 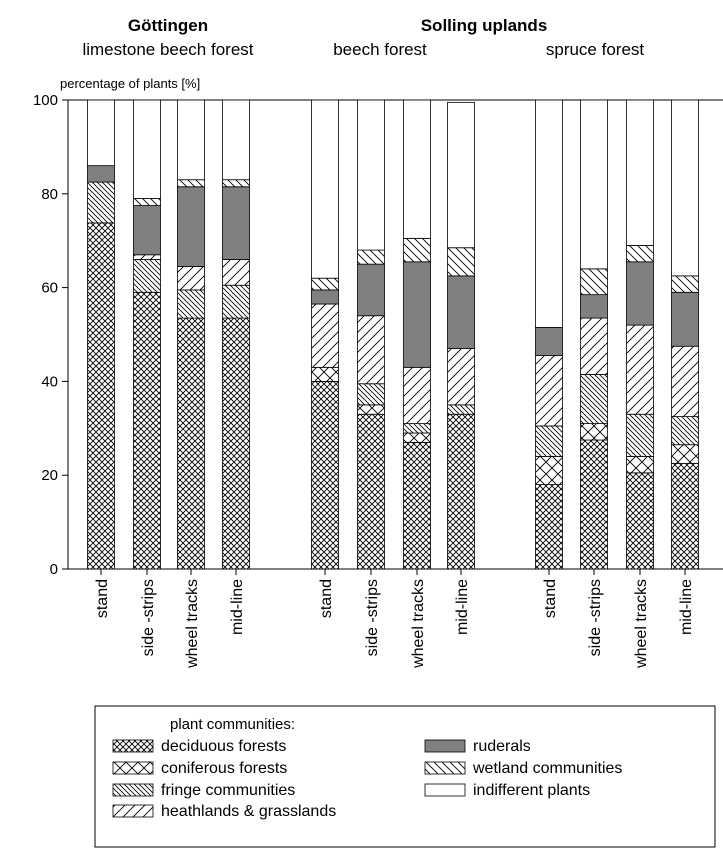 What do you see at coordinates (418, 624) in the screenshot?
I see `x-tick-label: wheel tracks` at bounding box center [418, 624].